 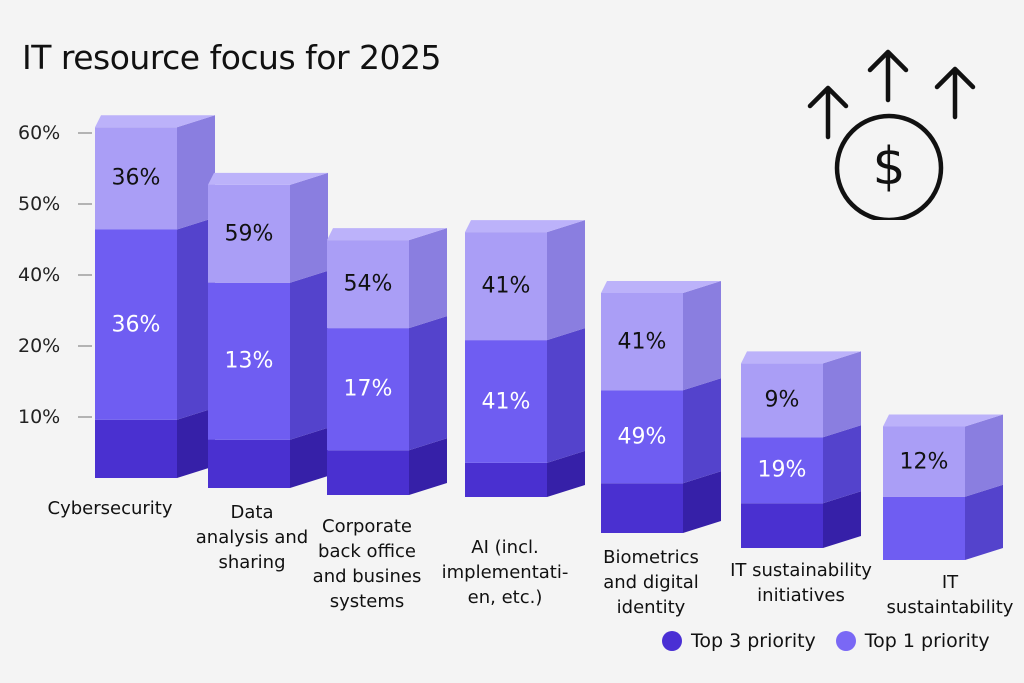 I want to click on x-category-label: Cybersecurity, so click(x=110, y=508).